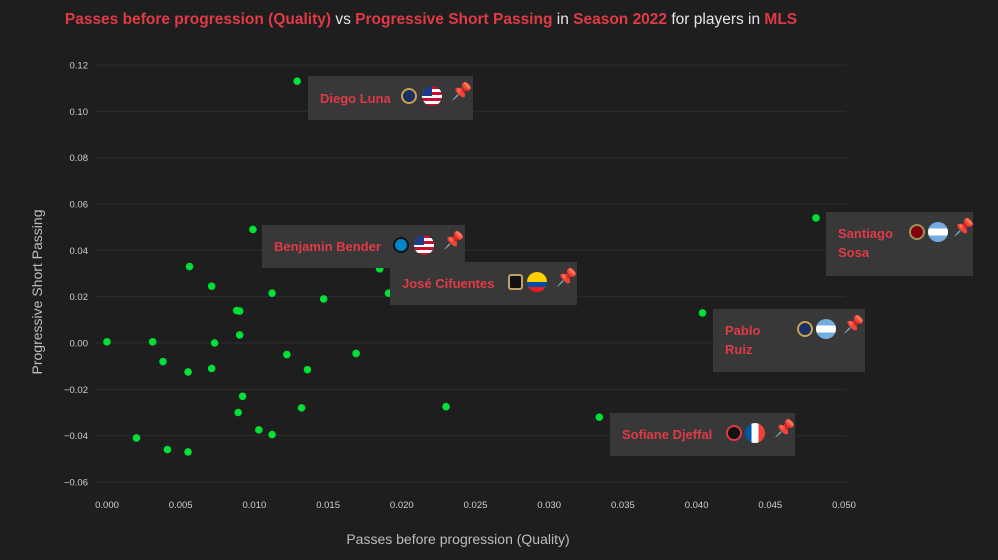  I want to click on title-metric-y: Progressive Short Passing, so click(454, 19).